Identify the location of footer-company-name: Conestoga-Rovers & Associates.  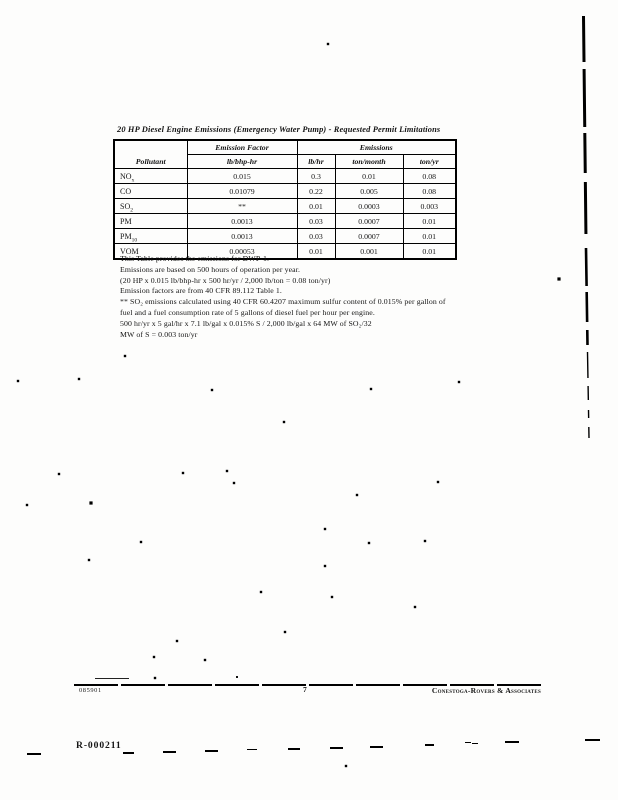
(486, 690).